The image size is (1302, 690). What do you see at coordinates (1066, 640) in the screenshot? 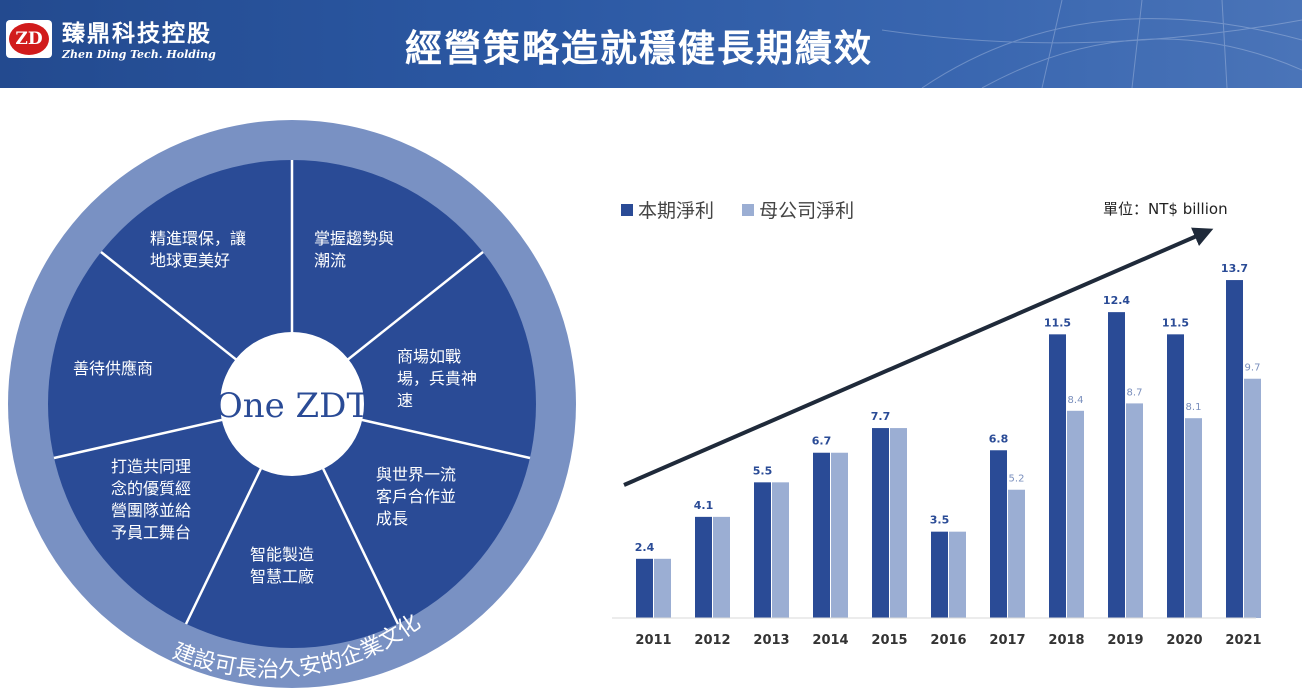
I see `x-tick-label-2018: 2018` at bounding box center [1066, 640].